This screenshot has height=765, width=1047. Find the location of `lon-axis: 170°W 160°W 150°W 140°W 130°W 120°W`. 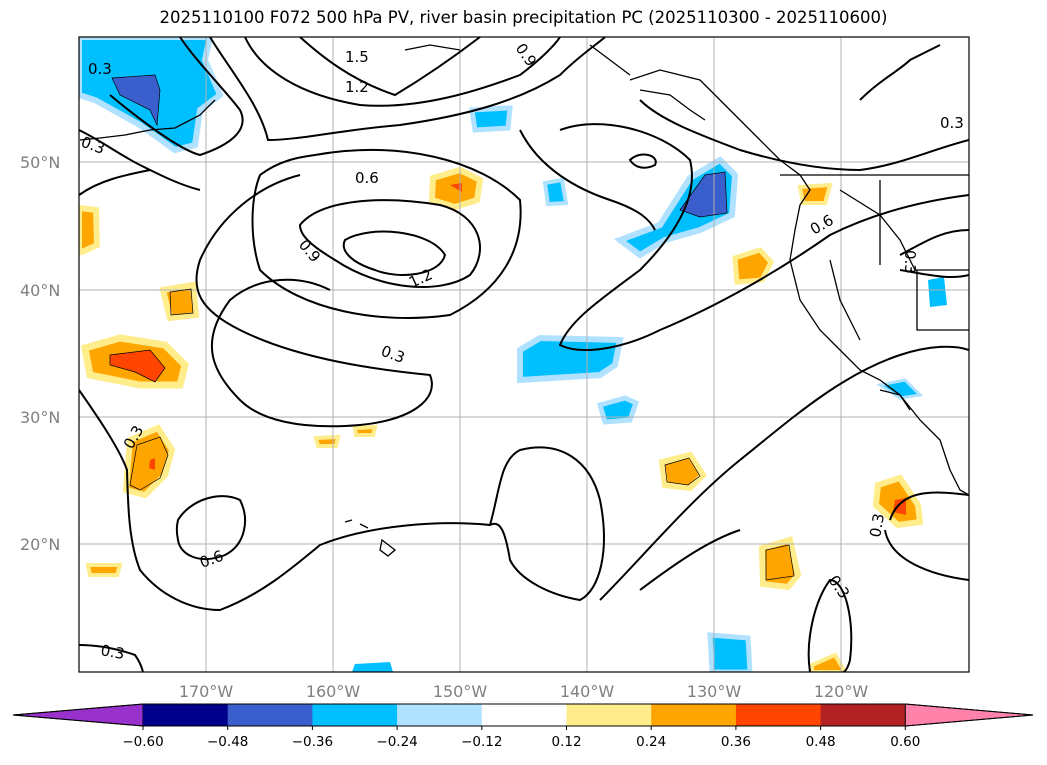

lon-axis: 170°W 160°W 150°W 140°W 130°W 120°W is located at coordinates (524, 691).